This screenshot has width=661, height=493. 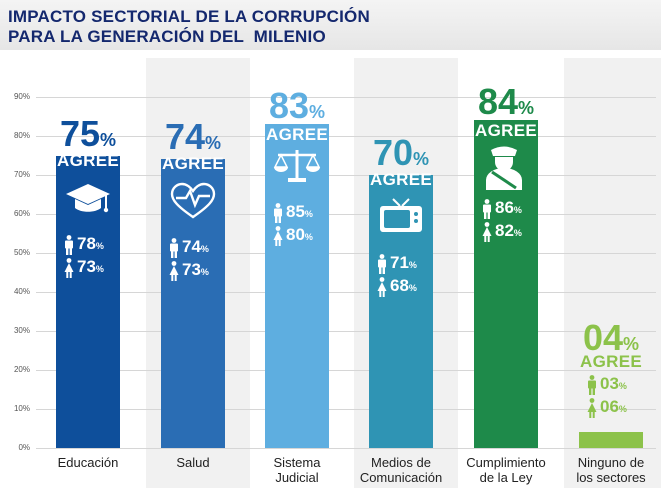 What do you see at coordinates (297, 106) in the screenshot?
I see `bar-value-label: 83%` at bounding box center [297, 106].